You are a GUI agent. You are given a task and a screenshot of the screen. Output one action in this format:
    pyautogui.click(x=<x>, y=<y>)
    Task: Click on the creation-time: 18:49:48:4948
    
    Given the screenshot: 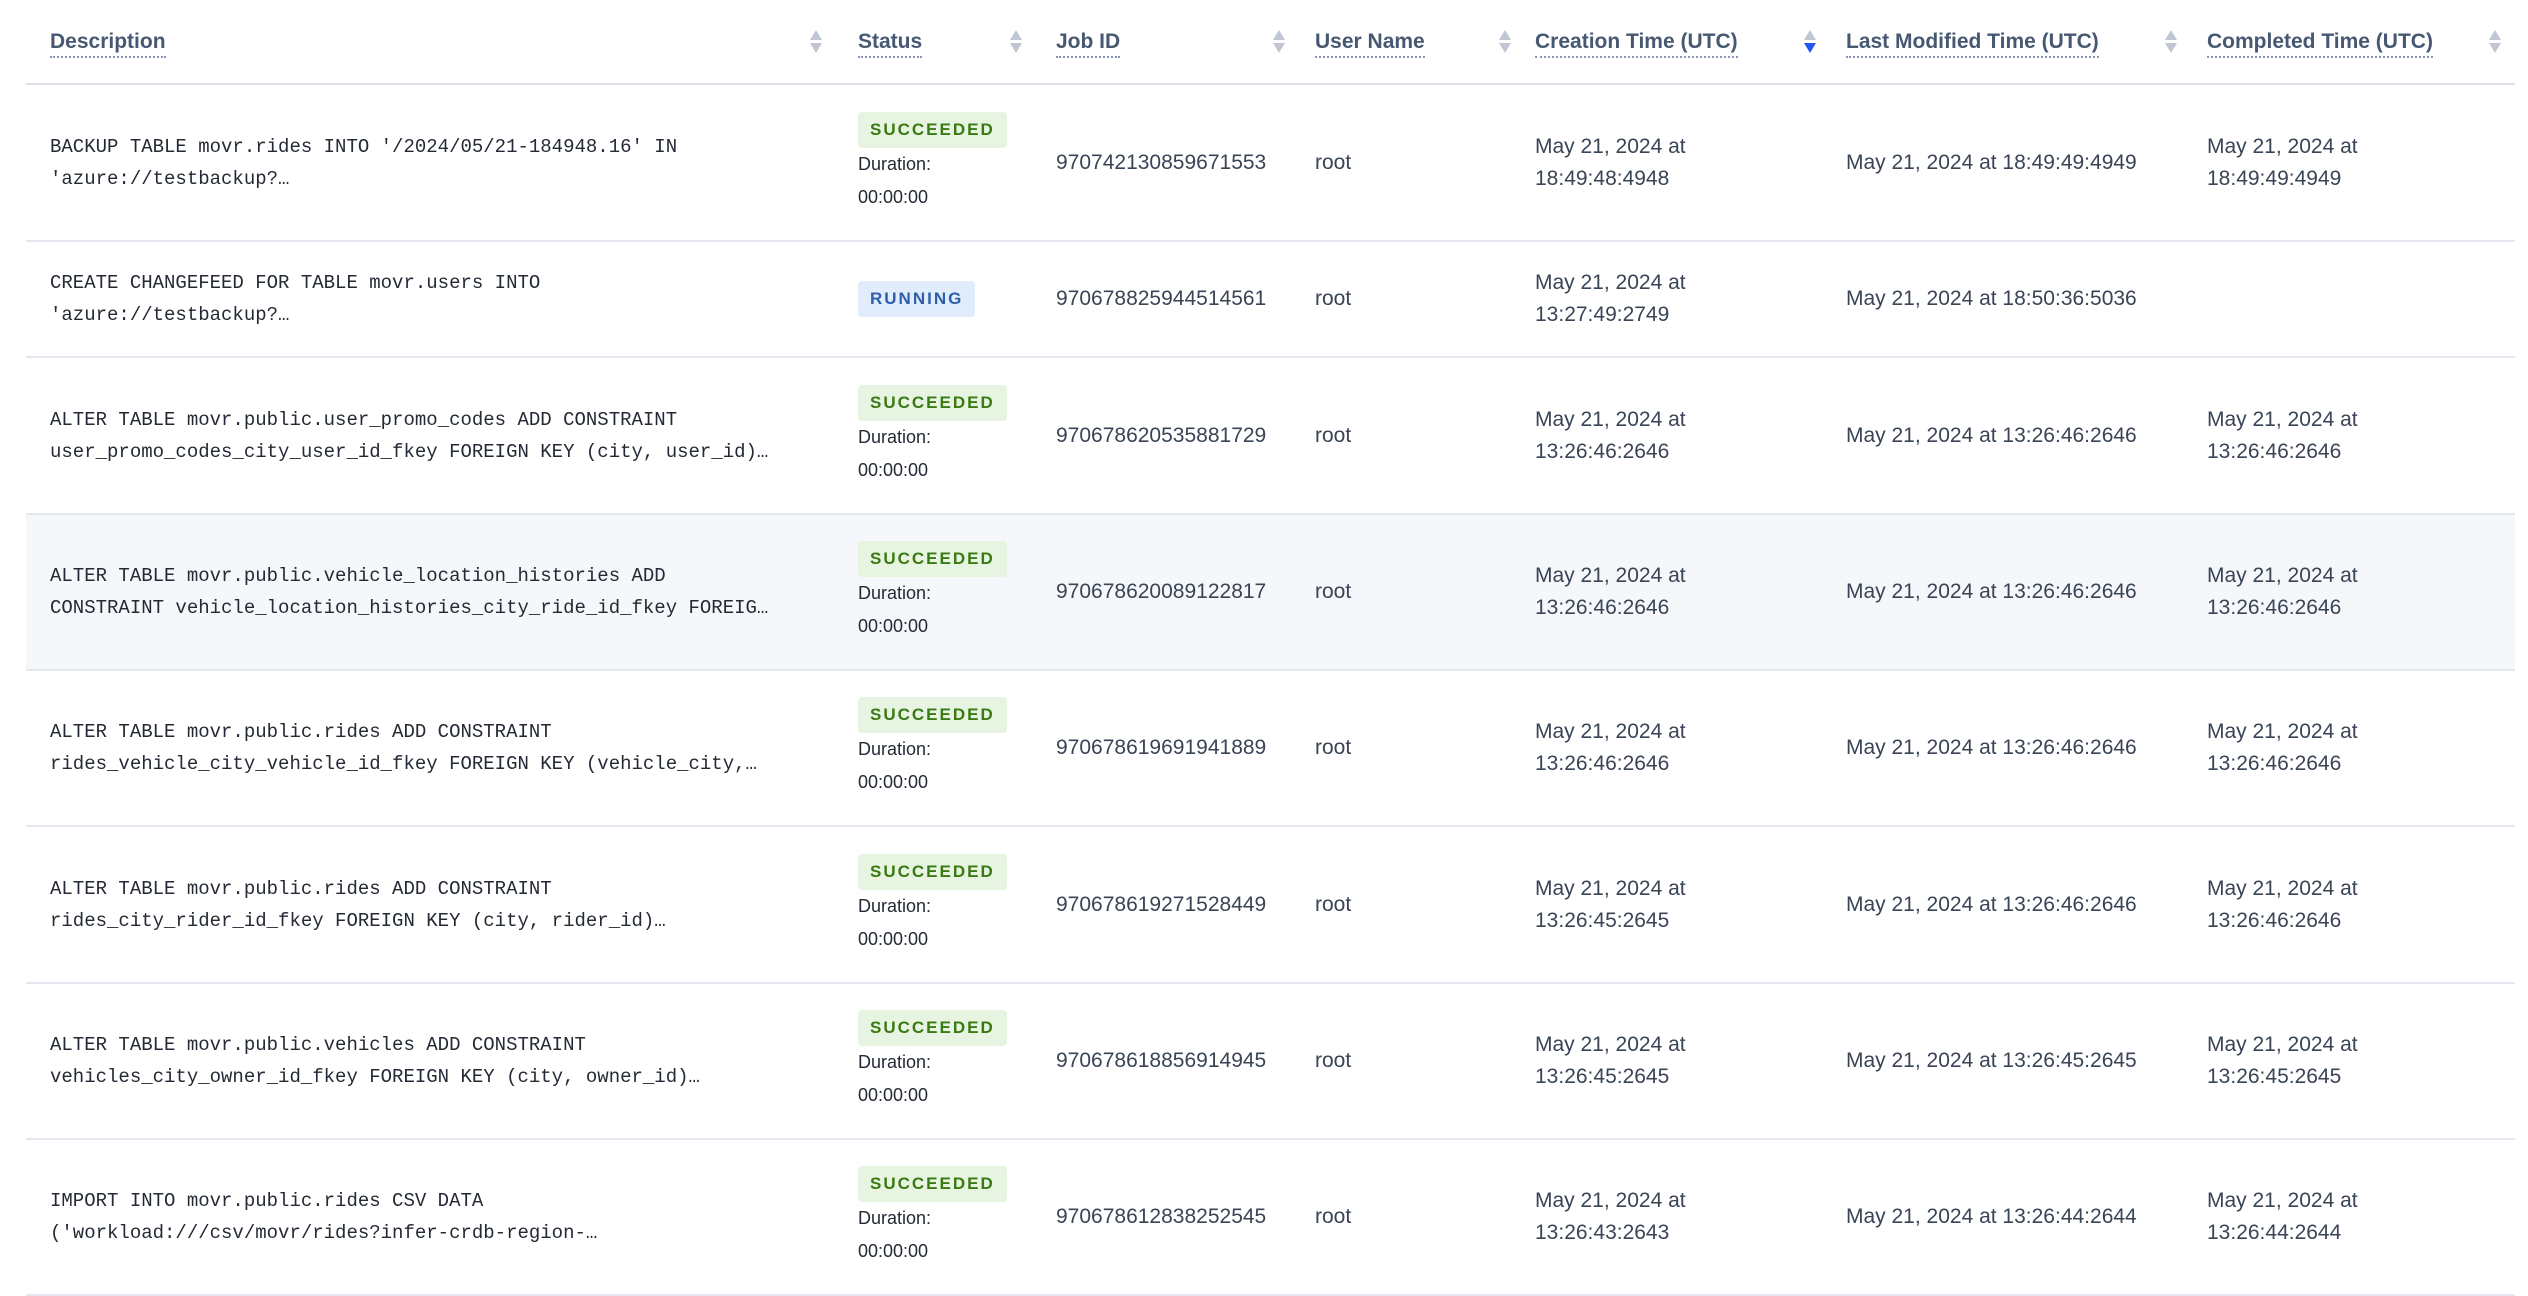 What is the action you would take?
    pyautogui.click(x=1602, y=178)
    